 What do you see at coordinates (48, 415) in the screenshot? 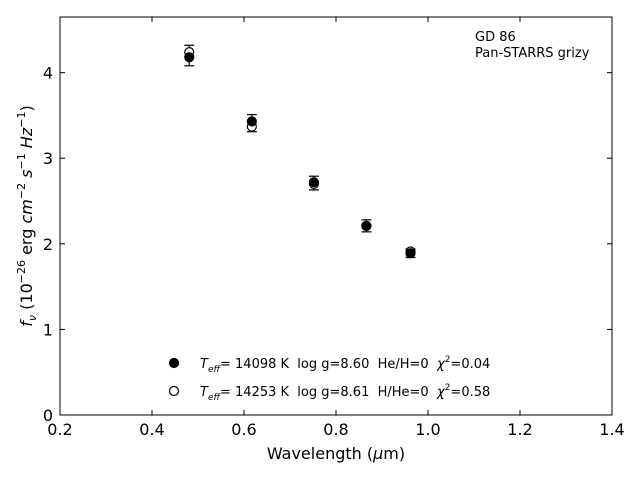
I see `y-tick-label: 0` at bounding box center [48, 415].